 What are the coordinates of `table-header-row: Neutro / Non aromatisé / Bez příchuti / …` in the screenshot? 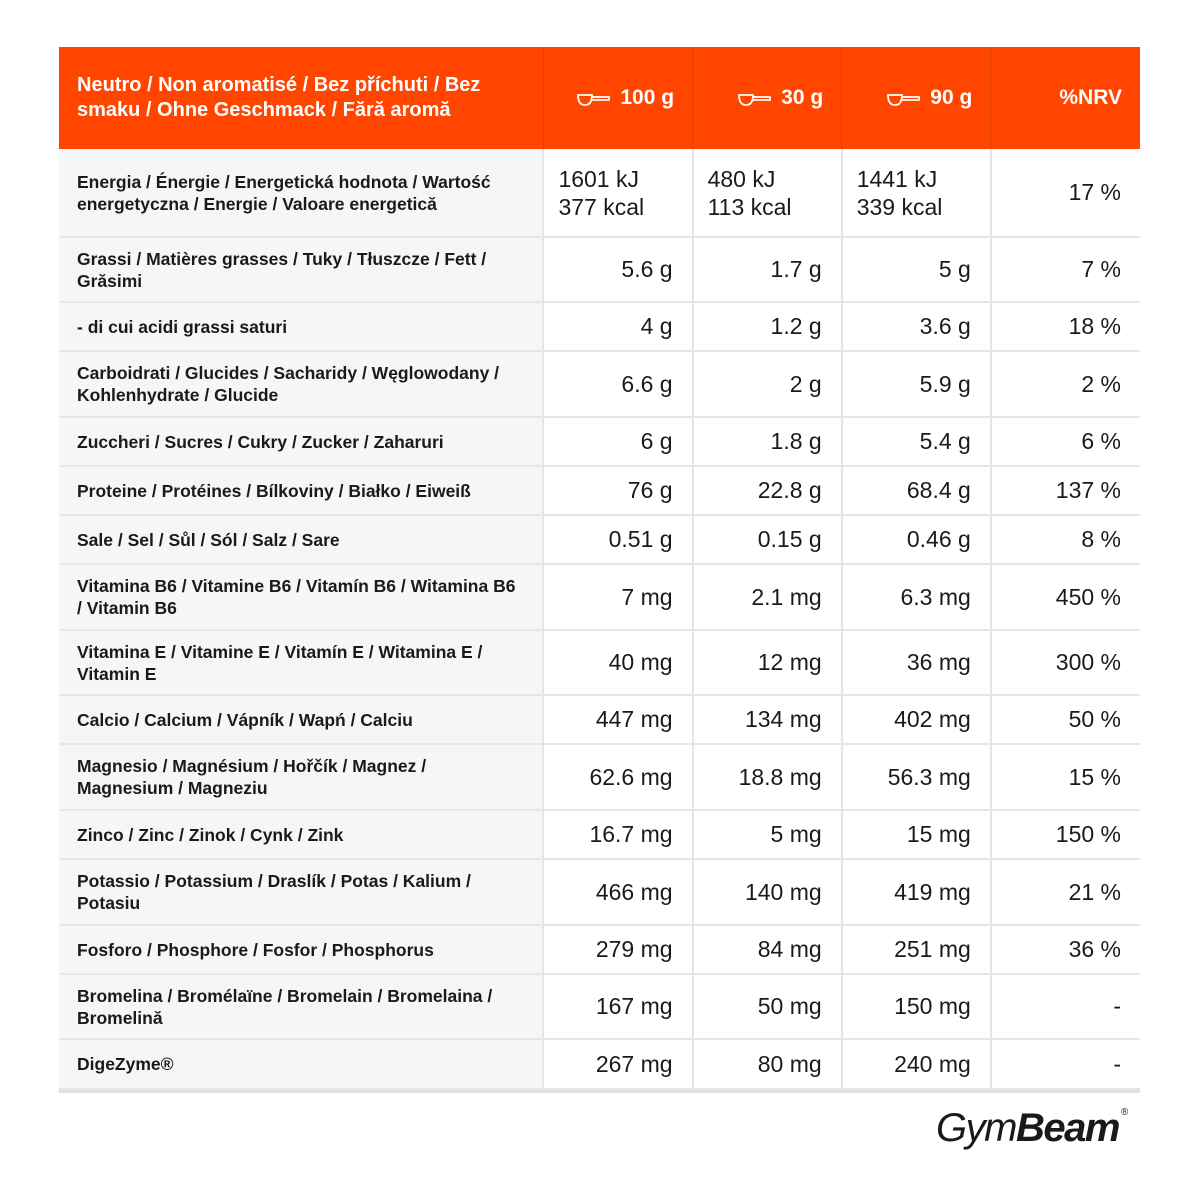 It's located at (599, 98).